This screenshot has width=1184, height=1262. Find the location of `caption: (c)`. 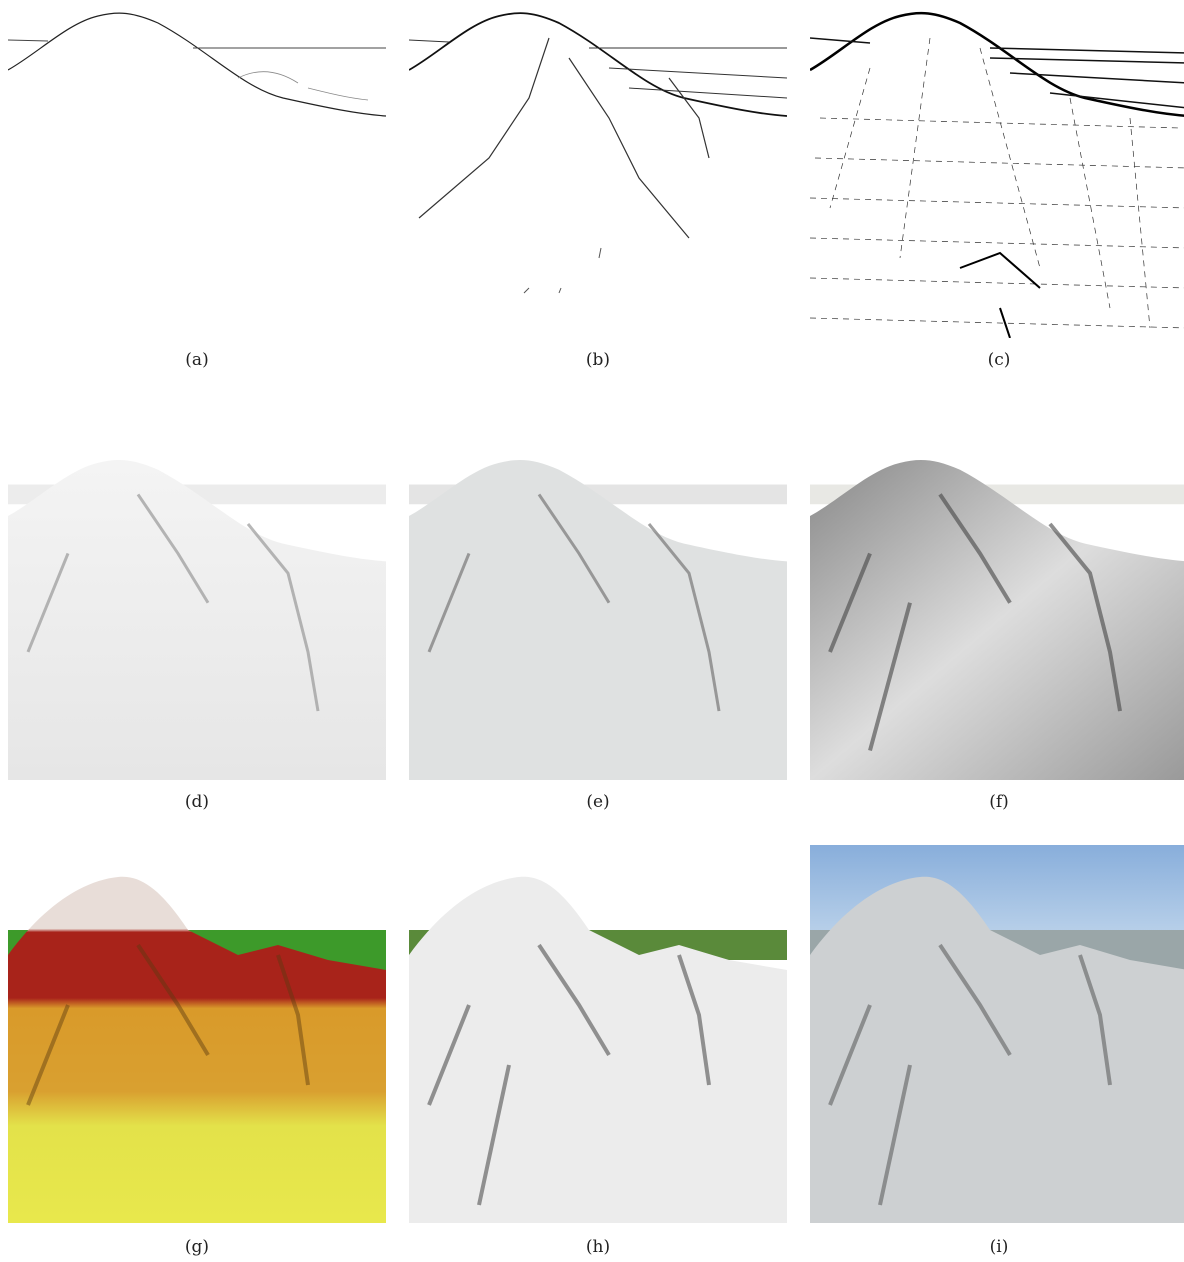

caption: (c) is located at coordinates (999, 360).